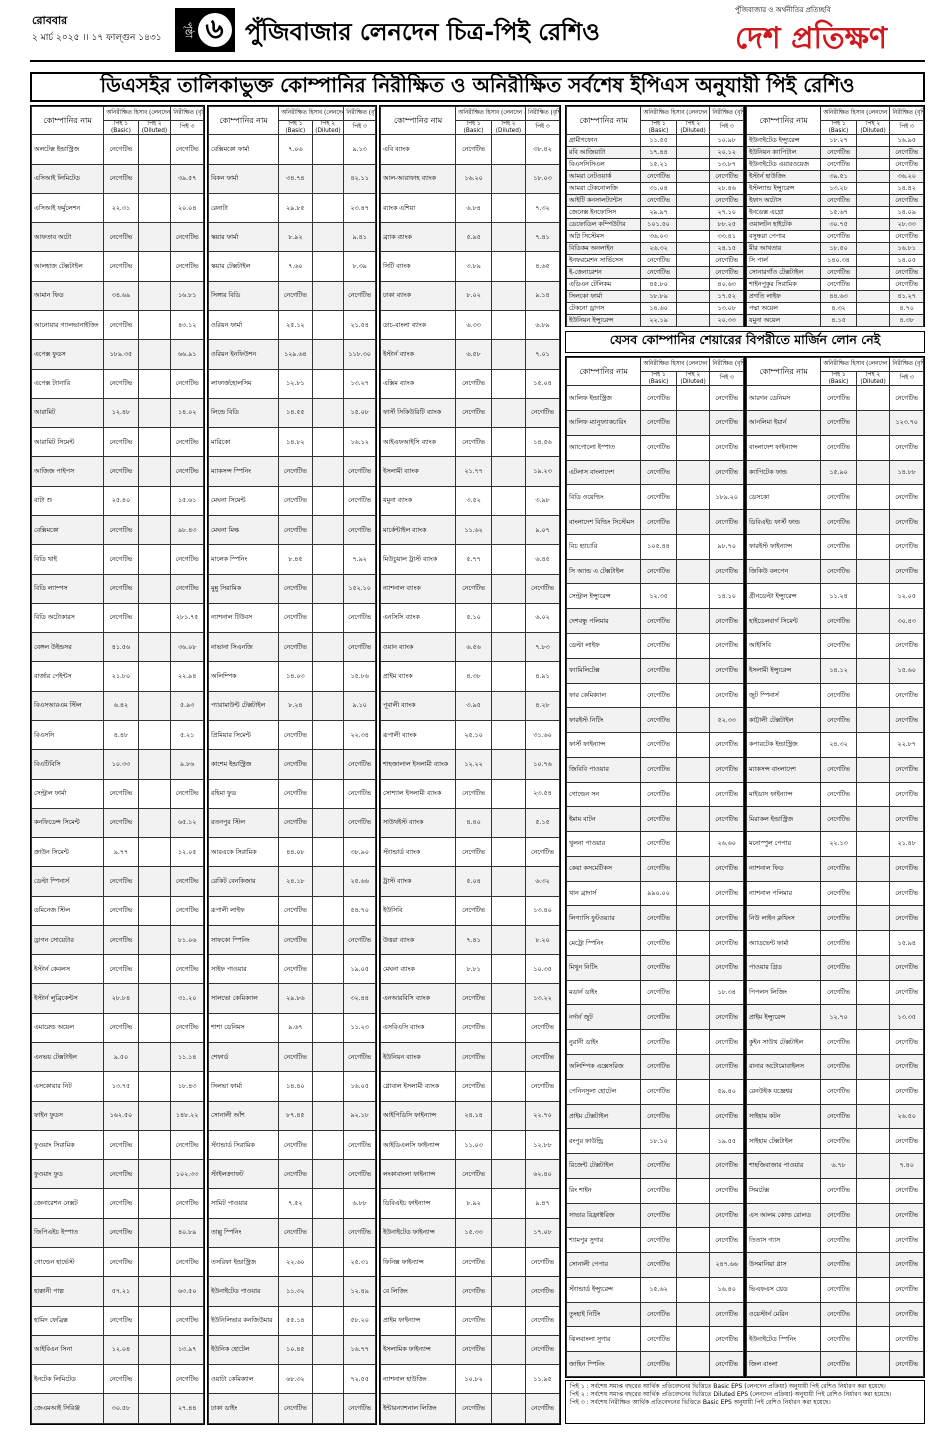  What do you see at coordinates (291, 325) in the screenshot?
I see `row: ওরিয়ন ফার্মা ২৫.১২ ২১.৫৪` at bounding box center [291, 325].